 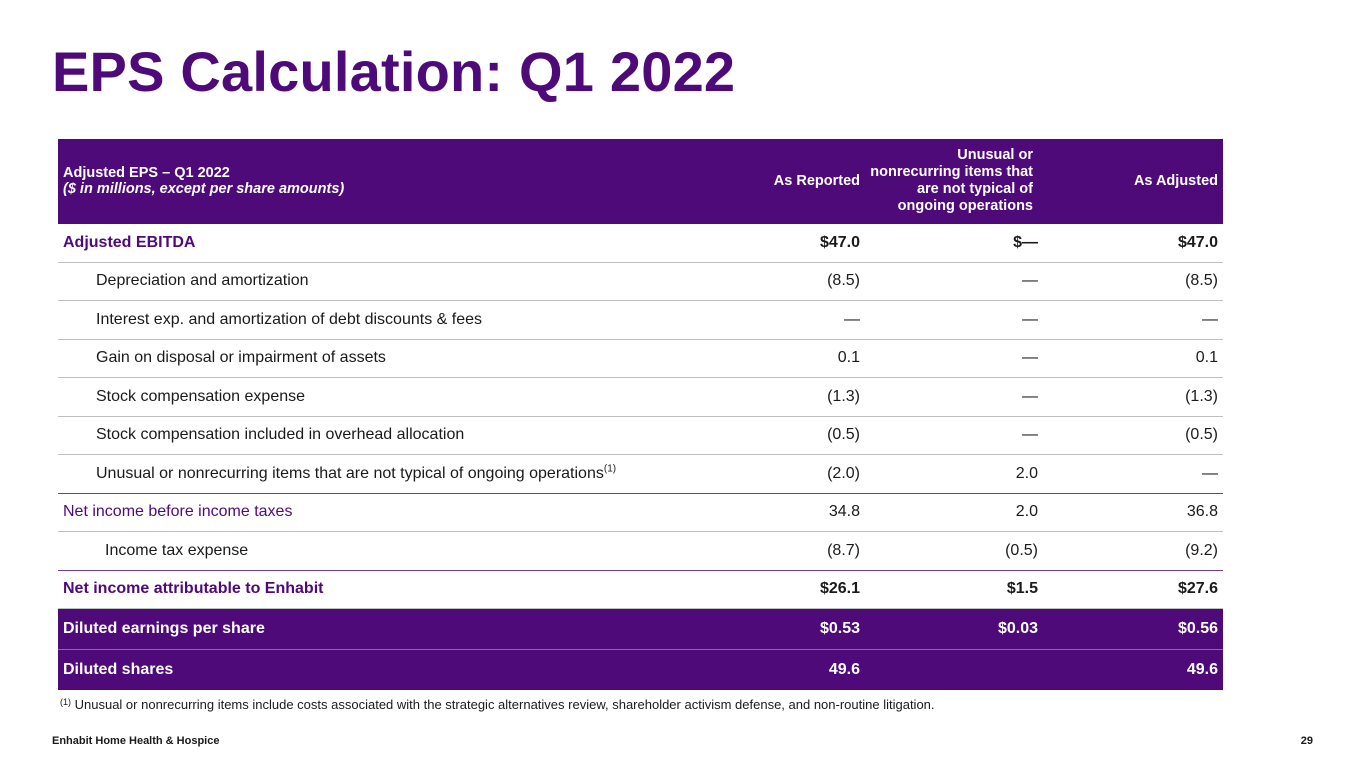 What do you see at coordinates (1133, 551) in the screenshot?
I see `cell-as-adjusted: (9.2)` at bounding box center [1133, 551].